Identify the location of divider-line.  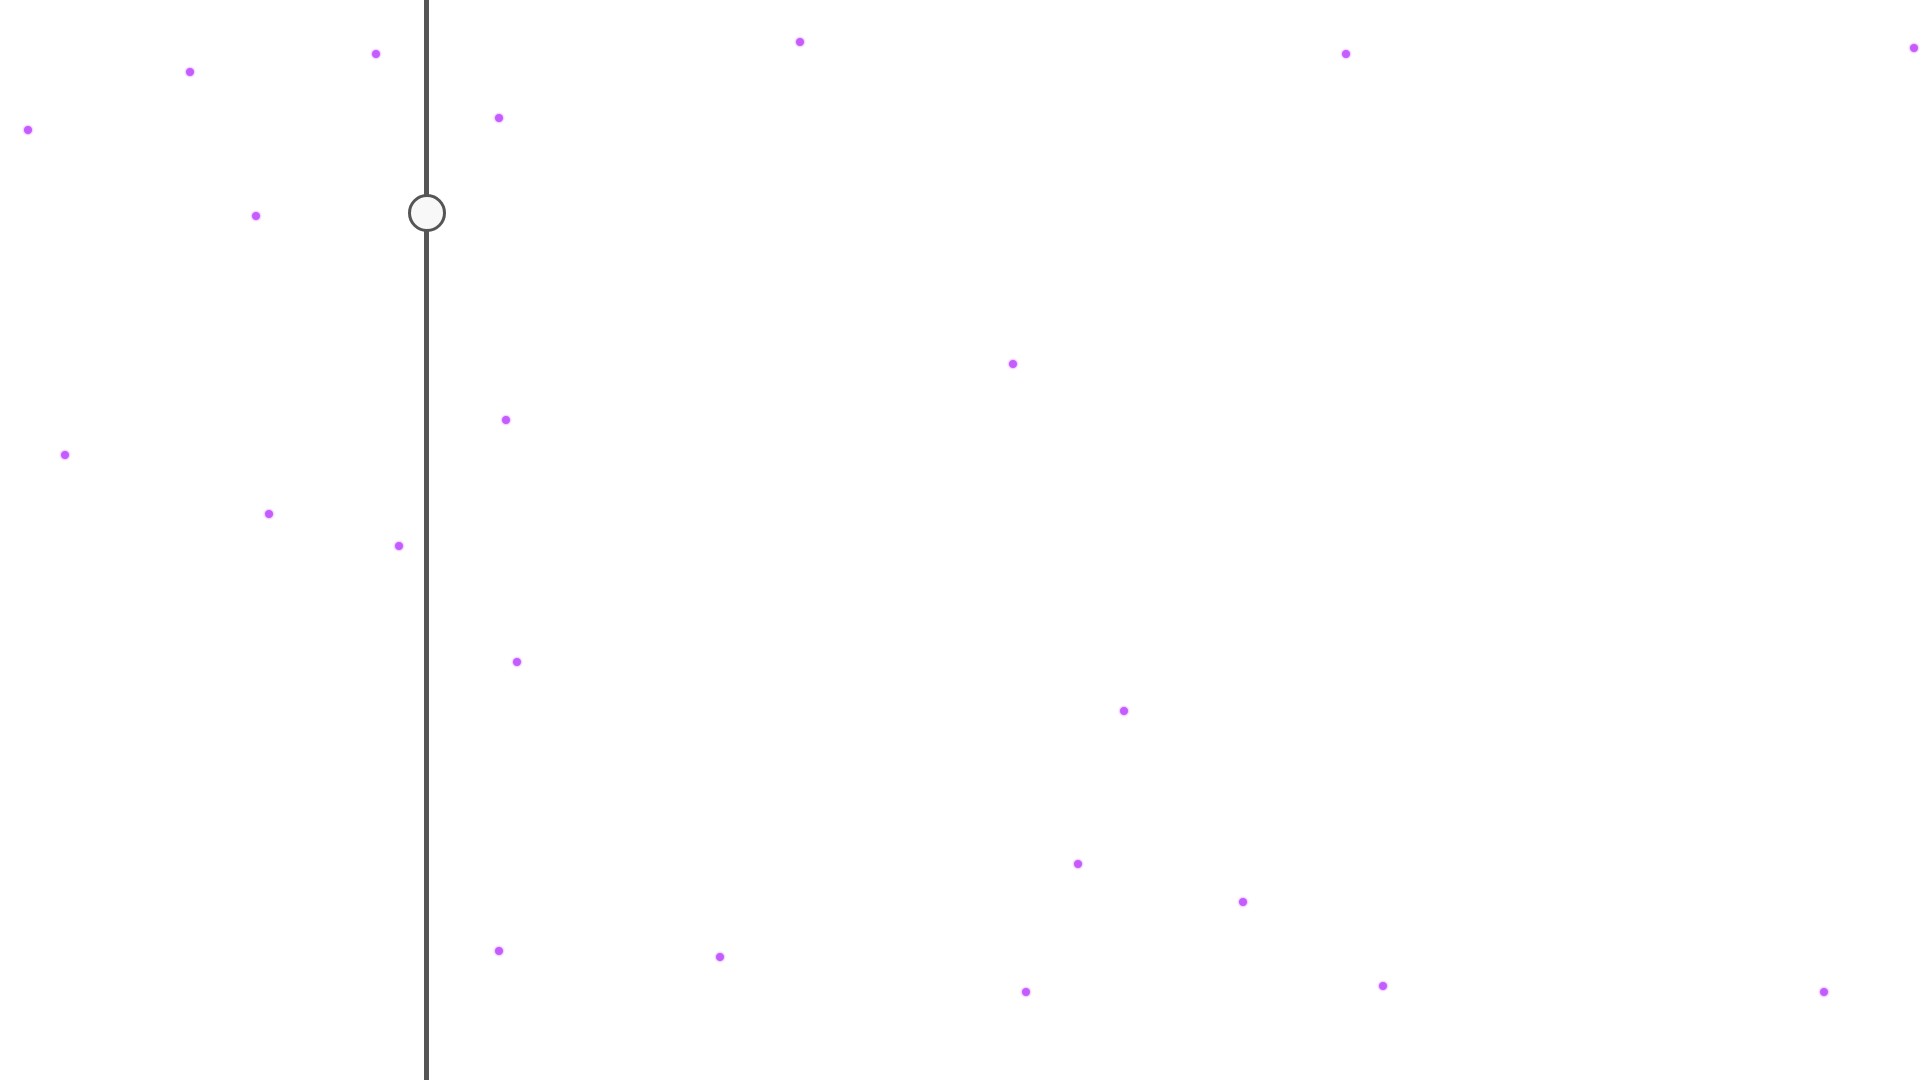
(426, 540).